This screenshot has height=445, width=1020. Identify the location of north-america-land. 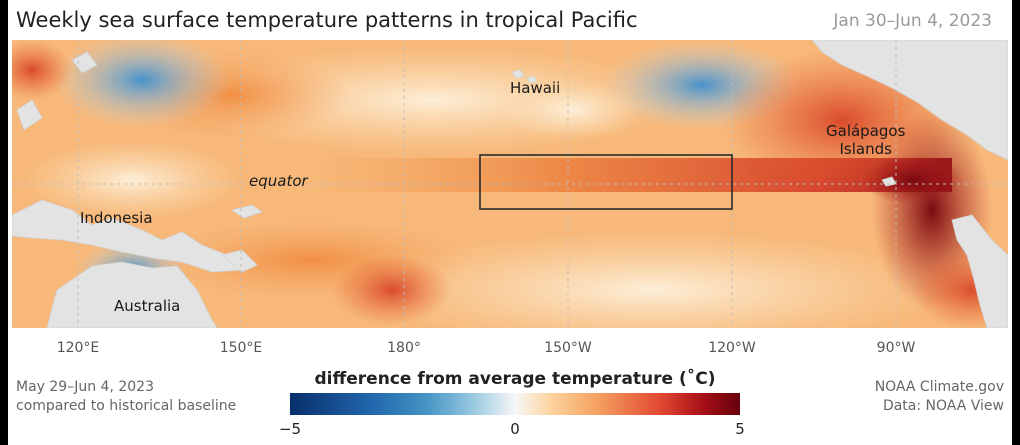
(909, 100).